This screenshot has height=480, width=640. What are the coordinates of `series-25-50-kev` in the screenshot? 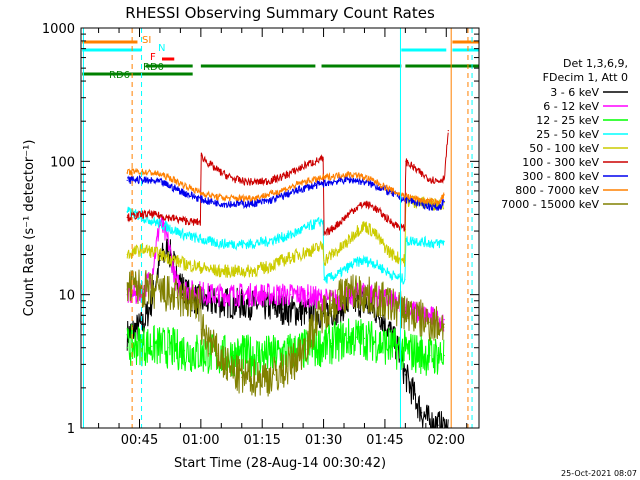 It's located at (285, 245).